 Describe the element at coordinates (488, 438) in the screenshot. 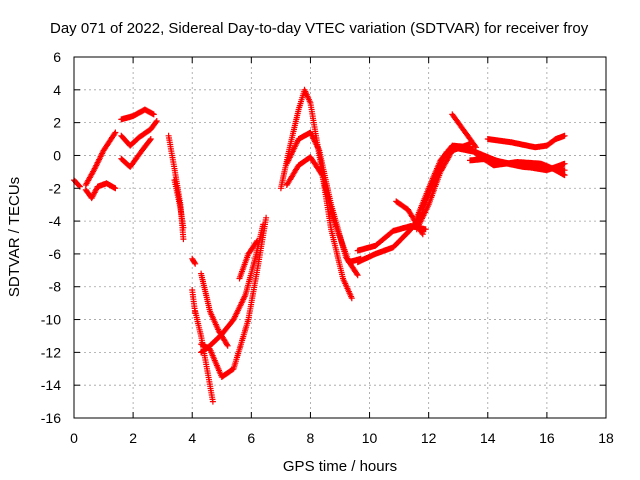

I see `x-tick-label: 14` at that location.